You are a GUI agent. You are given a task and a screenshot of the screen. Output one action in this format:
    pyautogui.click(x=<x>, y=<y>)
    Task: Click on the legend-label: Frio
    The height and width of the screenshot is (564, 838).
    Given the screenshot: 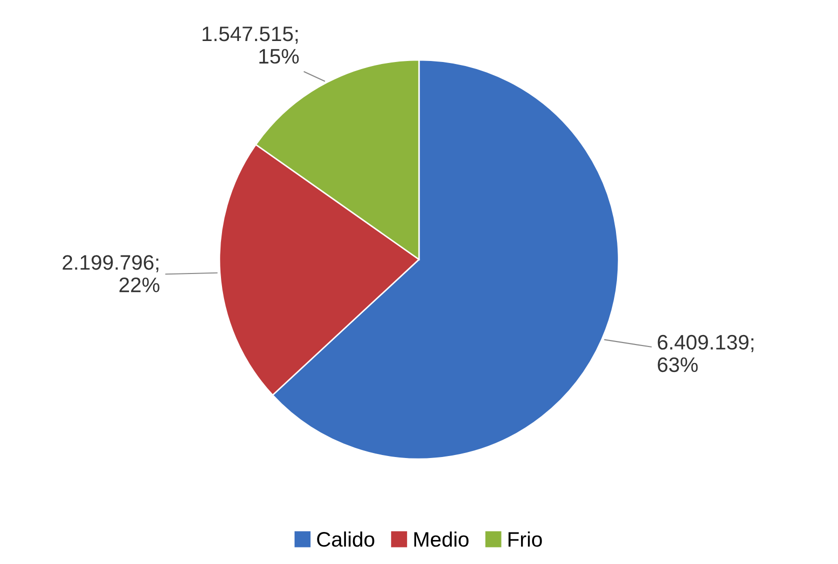 What is the action you would take?
    pyautogui.click(x=525, y=539)
    